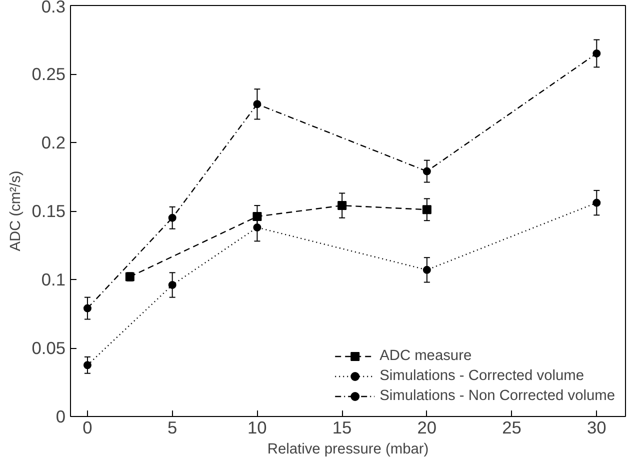 The width and height of the screenshot is (638, 466). What do you see at coordinates (482, 376) in the screenshot?
I see `legend-label: Simulations - Corrected volume` at bounding box center [482, 376].